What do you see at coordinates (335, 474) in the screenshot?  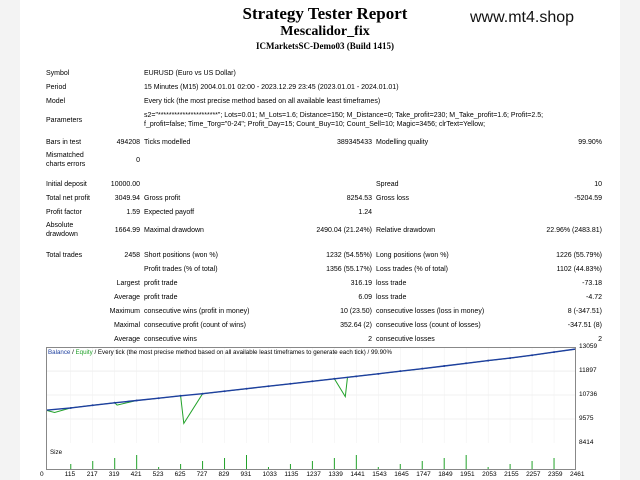 I see `x-tick-label: 1339` at bounding box center [335, 474].